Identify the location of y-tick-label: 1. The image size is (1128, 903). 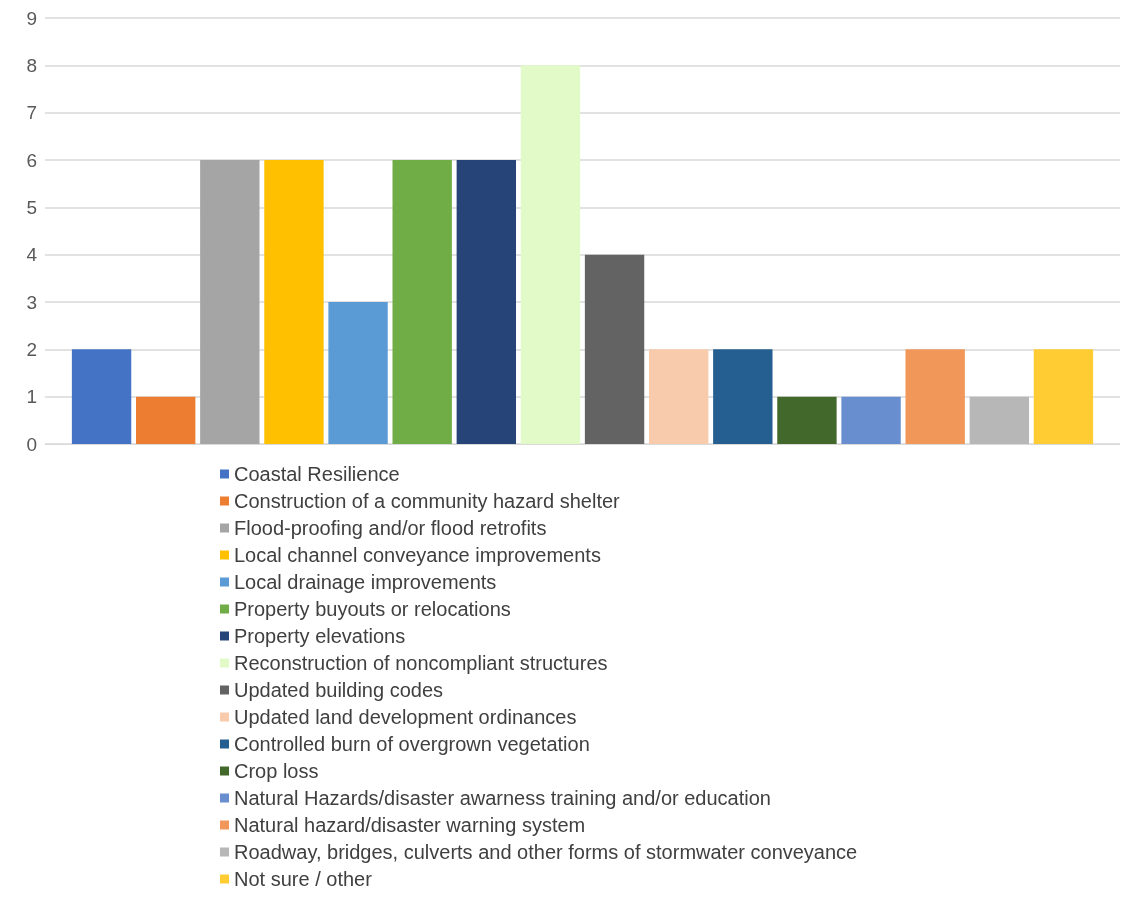
(31, 397).